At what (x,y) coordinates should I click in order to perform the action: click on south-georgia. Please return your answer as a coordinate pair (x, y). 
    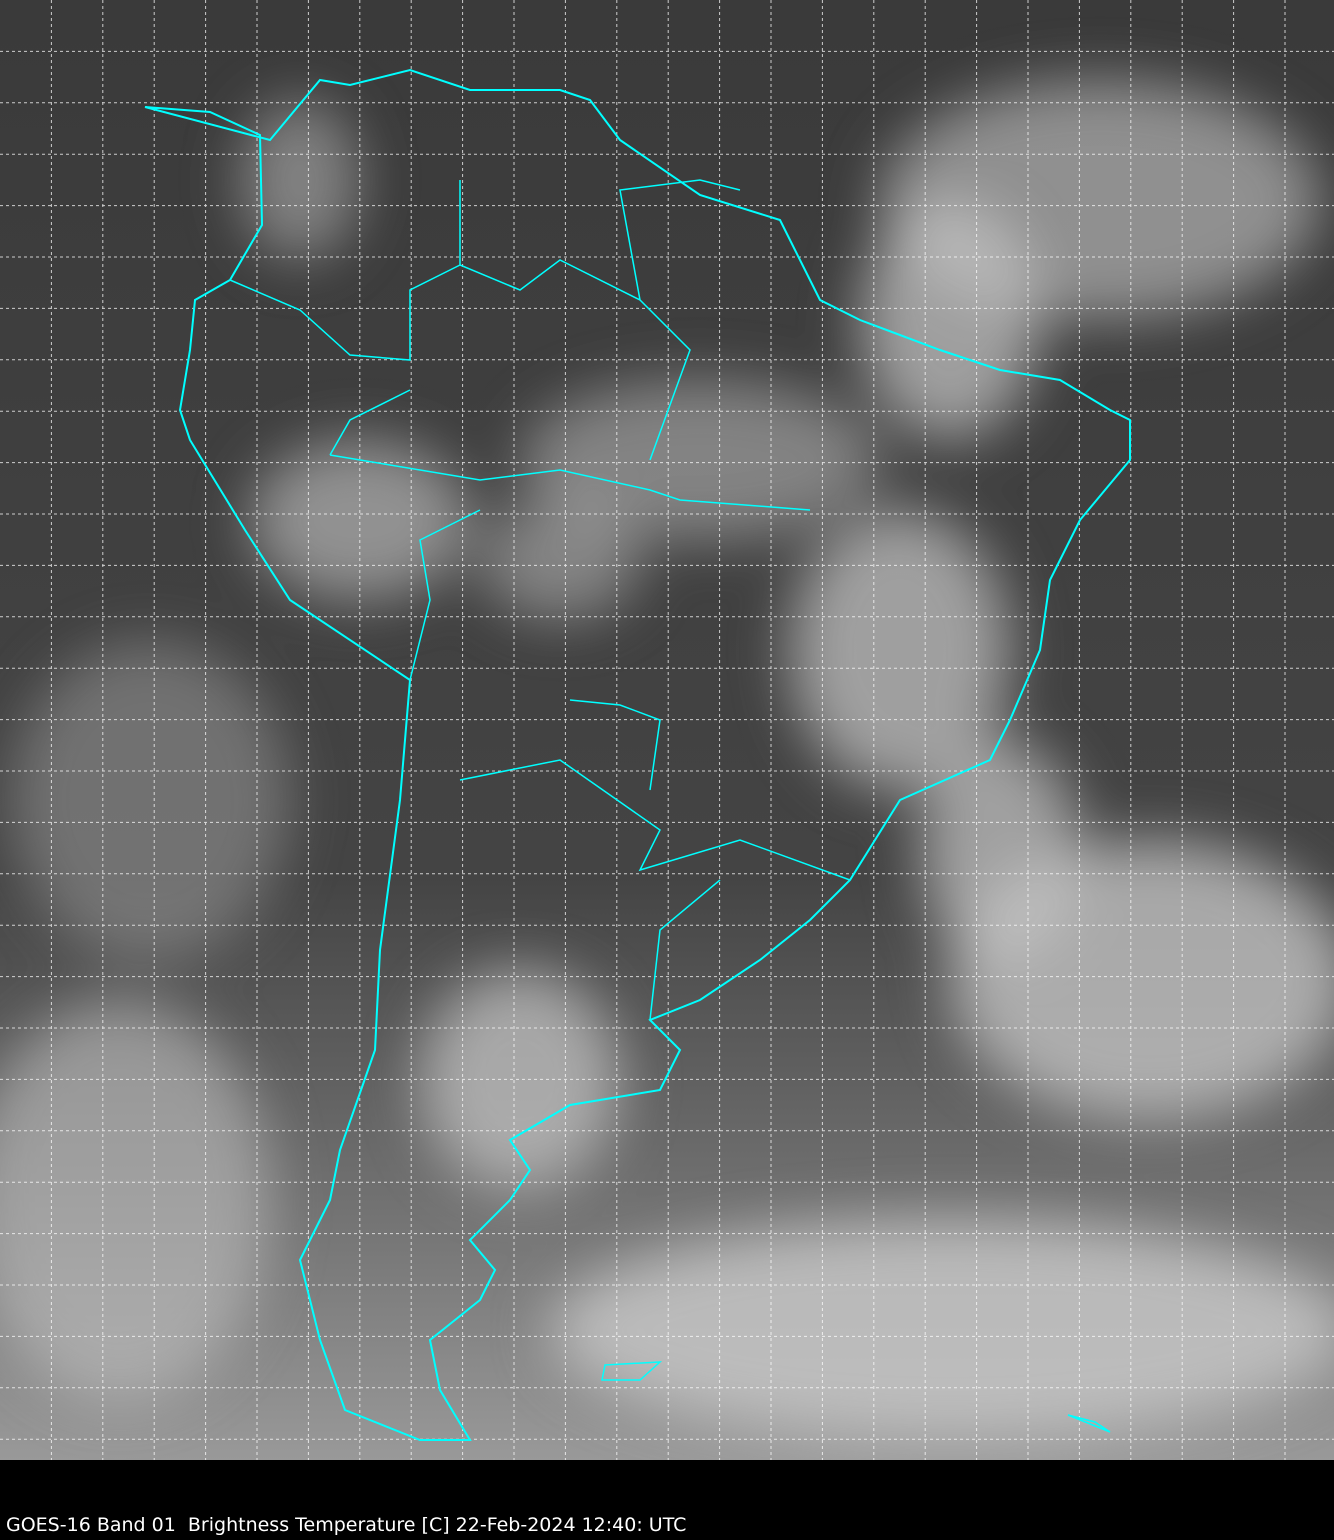
    Looking at the image, I should click on (1089, 1423).